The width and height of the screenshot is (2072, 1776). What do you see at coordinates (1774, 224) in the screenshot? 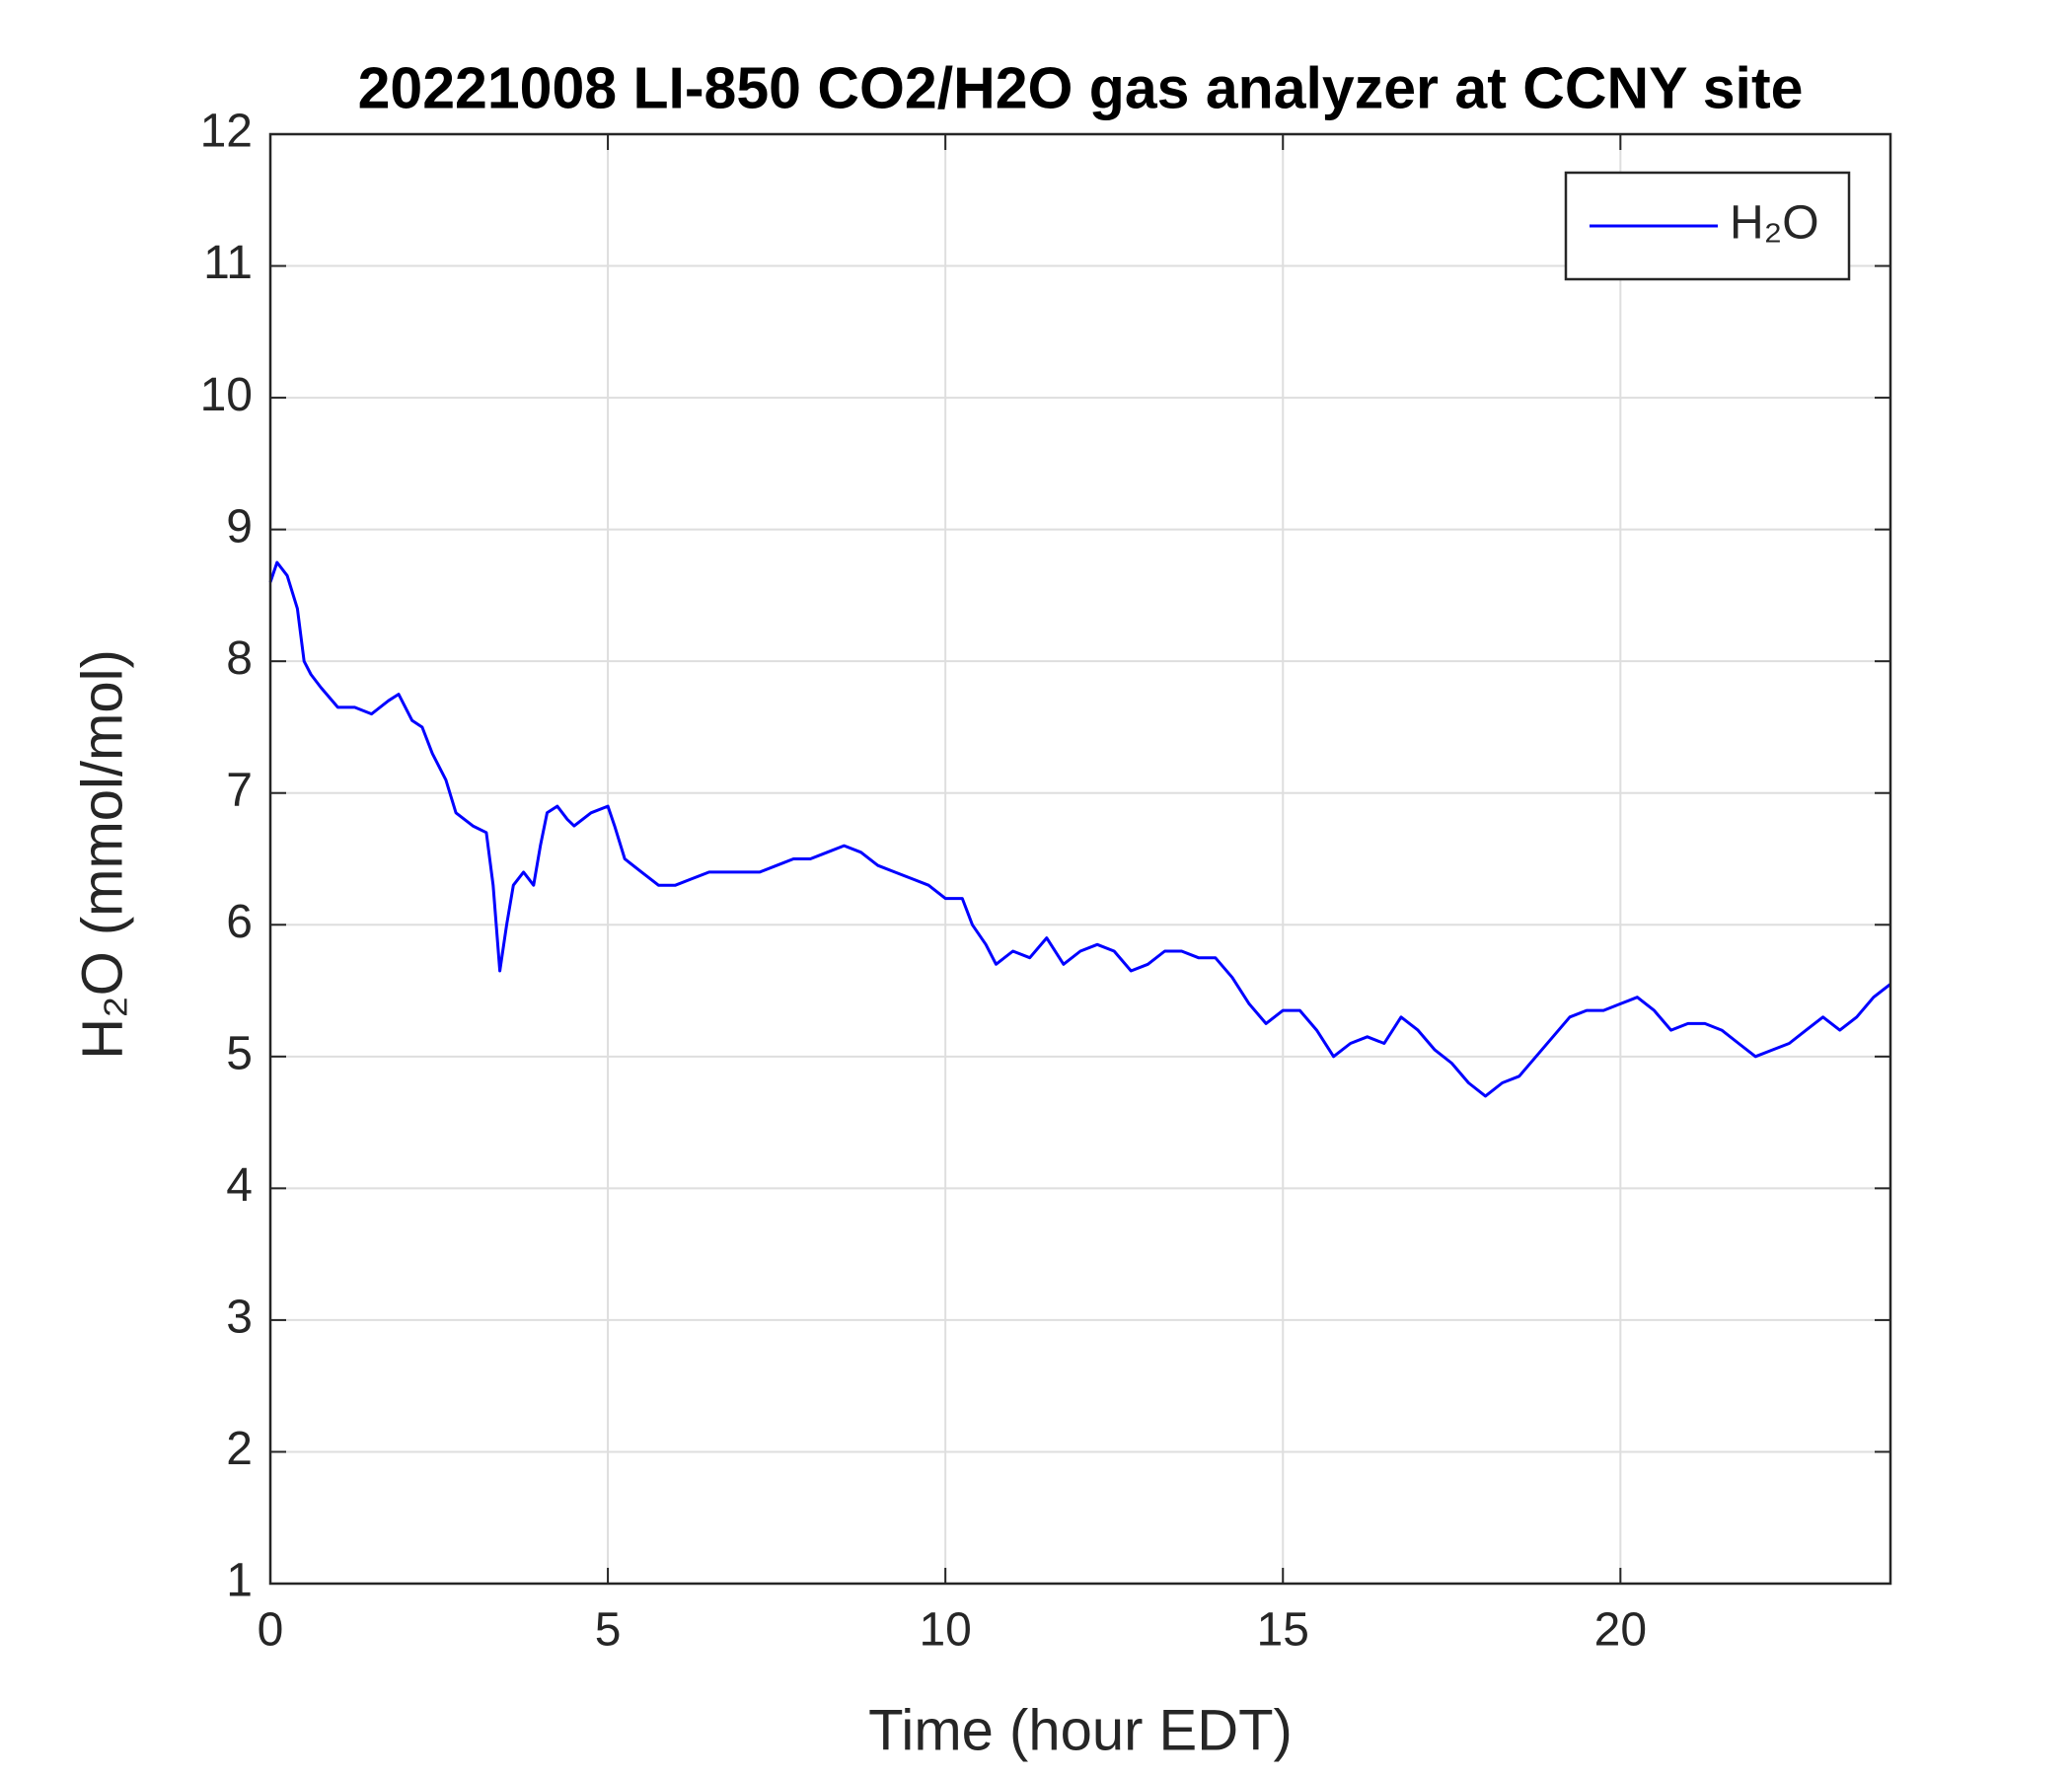
I see `legend-label: H₂O` at bounding box center [1774, 224].